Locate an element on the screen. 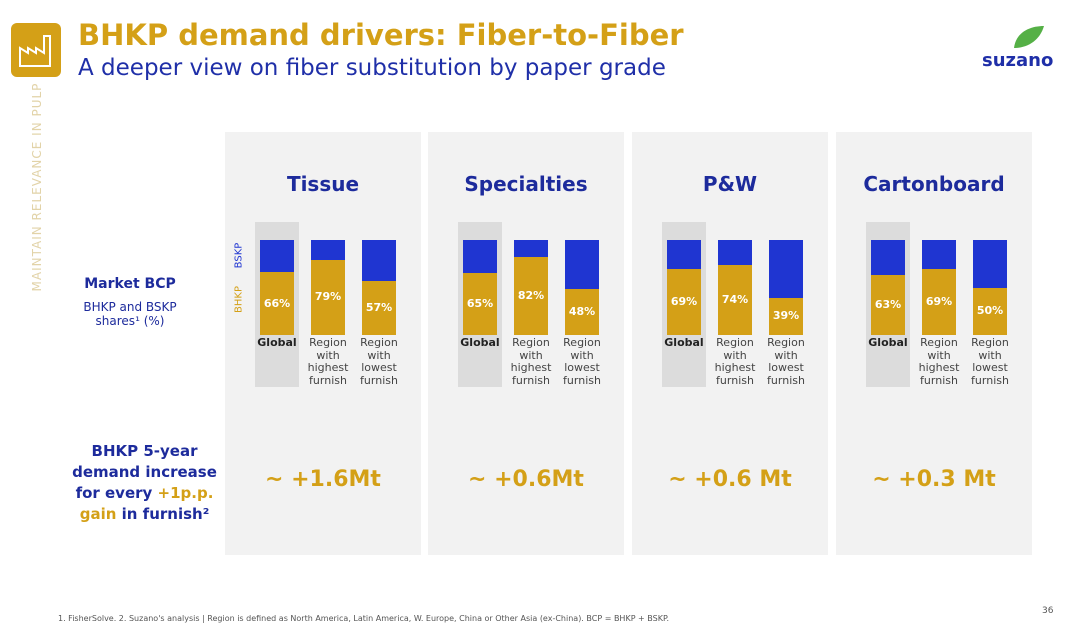  value-label: 82% is located at coordinates (531, 296).